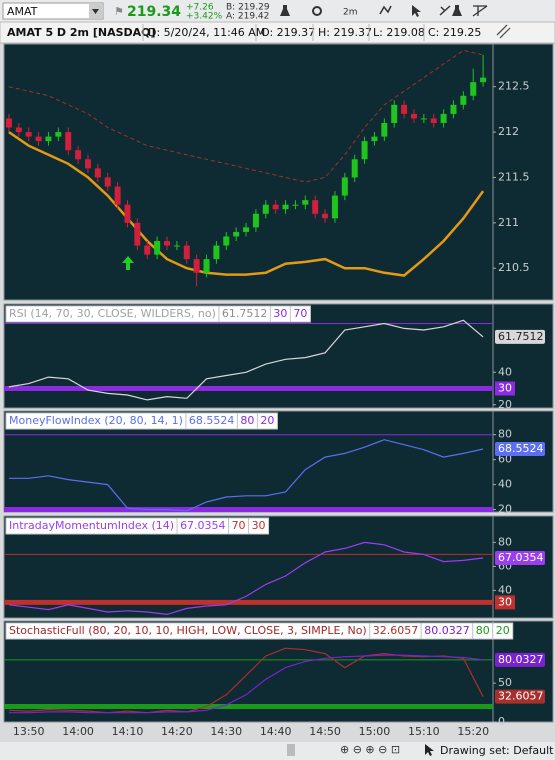  Describe the element at coordinates (212, 420) in the screenshot. I see `legend-item: 68.5524` at that location.